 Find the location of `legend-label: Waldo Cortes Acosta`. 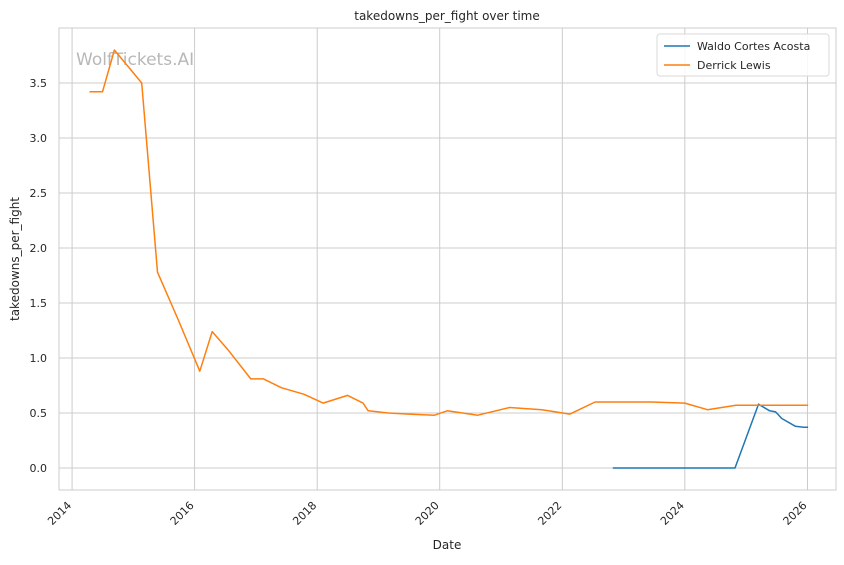

legend-label: Waldo Cortes Acosta is located at coordinates (753, 46).